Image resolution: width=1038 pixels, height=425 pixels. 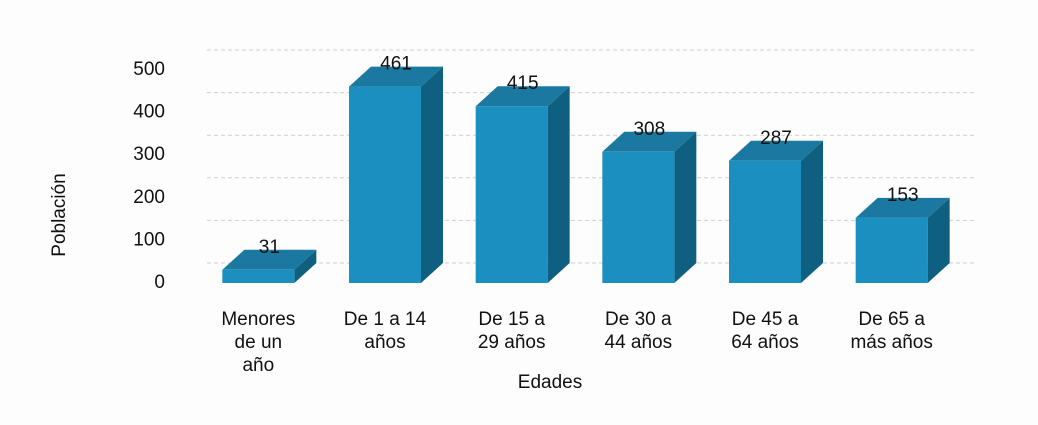 I want to click on x-tick-label: De 1 a 14 años, so click(x=385, y=331).